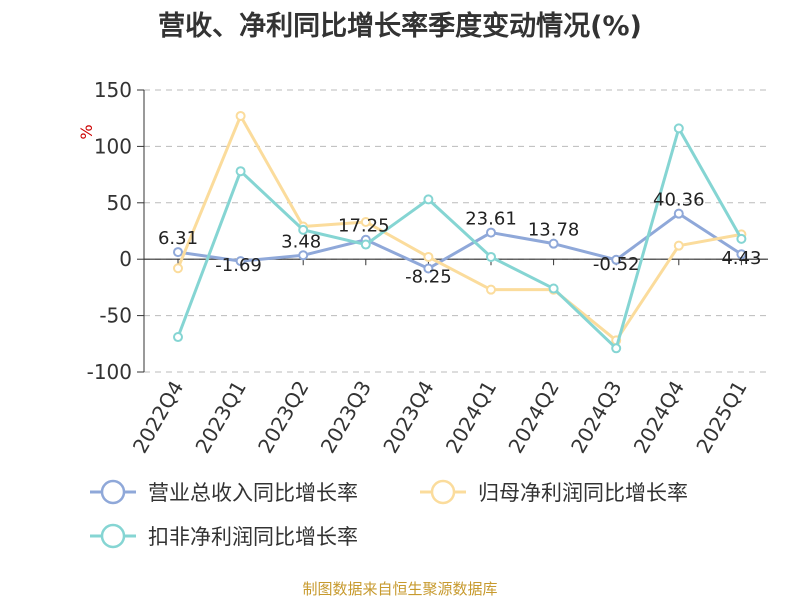 This screenshot has width=800, height=600. I want to click on data-label: 13.78, so click(554, 230).